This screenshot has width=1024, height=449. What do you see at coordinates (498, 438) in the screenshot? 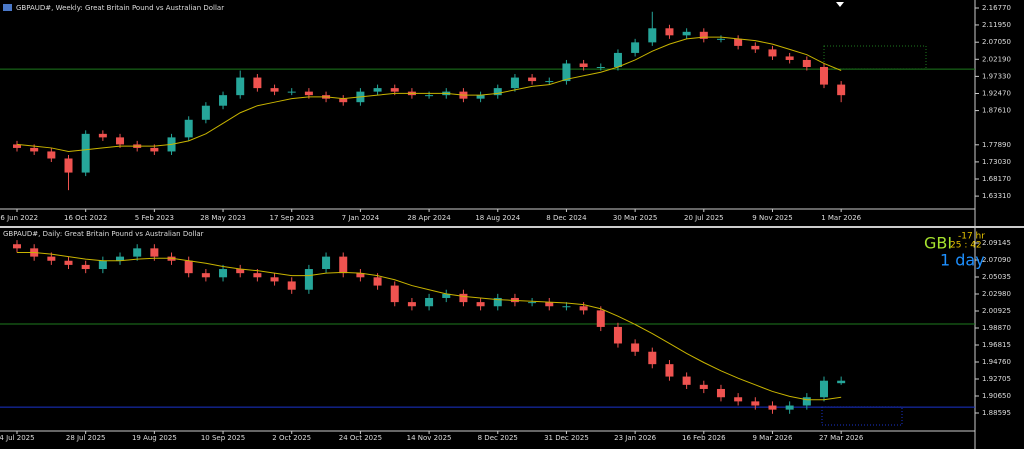
I see `x-tick-label: 8 Dec 2025` at bounding box center [498, 438].